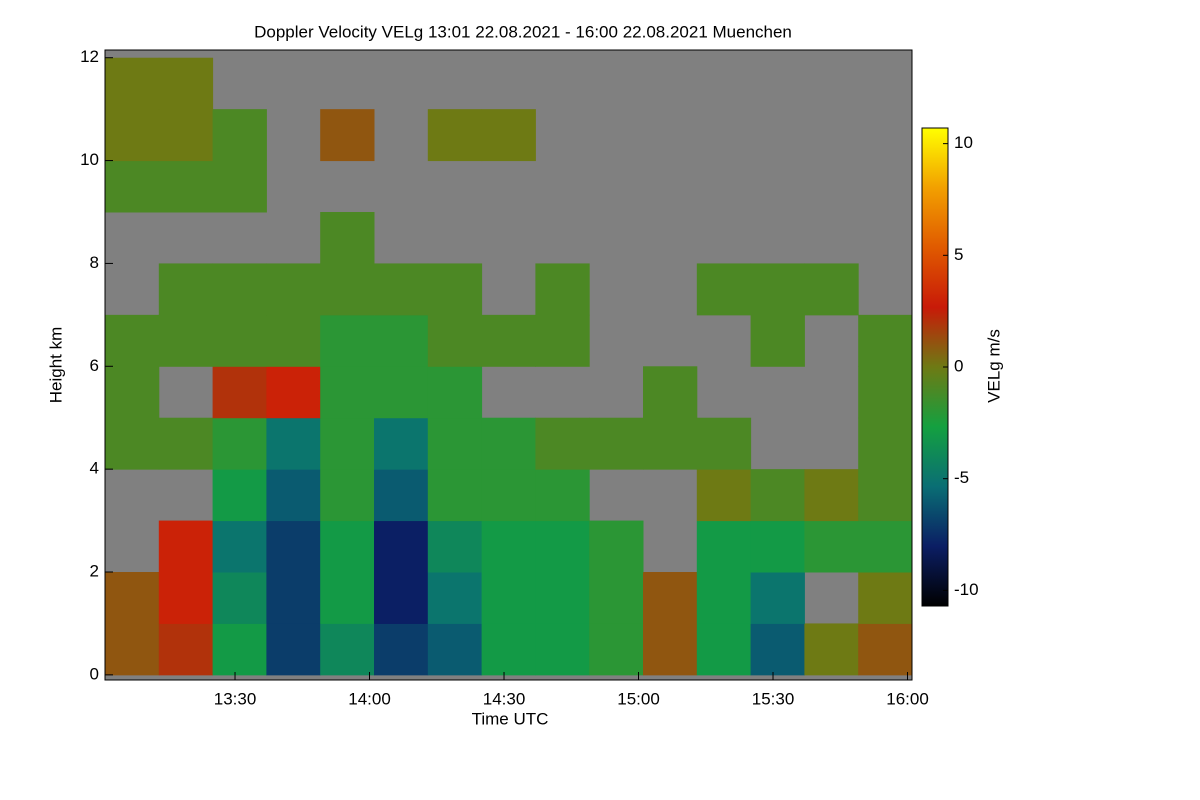  Describe the element at coordinates (773, 698) in the screenshot. I see `x-tick-label: 15:30` at that location.